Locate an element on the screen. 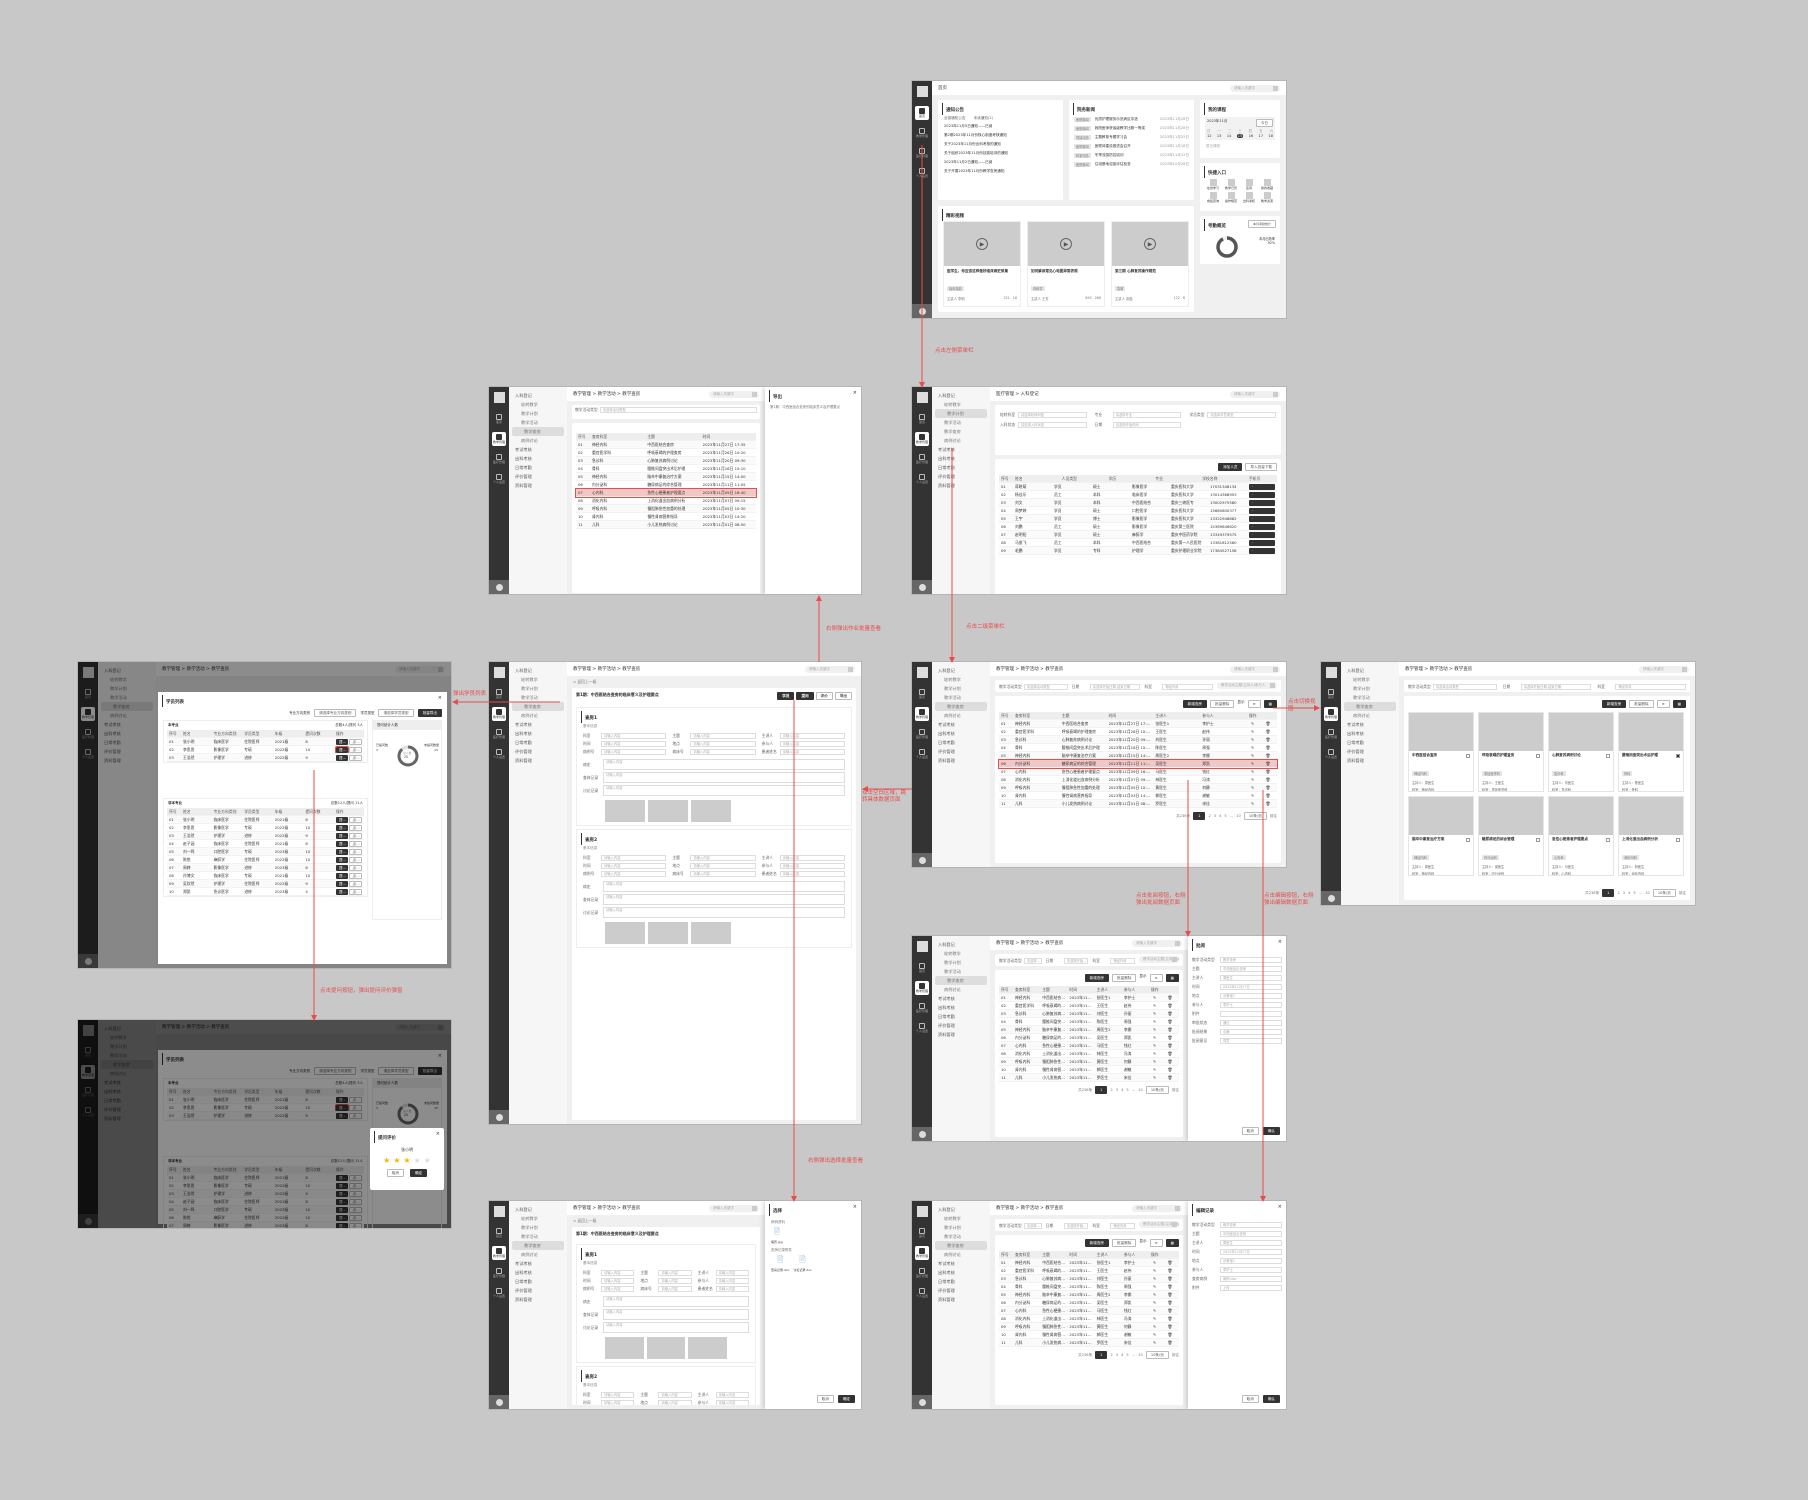 This screenshot has height=1500, width=1808. quick-entry-item: 签到 is located at coordinates (1249, 184).